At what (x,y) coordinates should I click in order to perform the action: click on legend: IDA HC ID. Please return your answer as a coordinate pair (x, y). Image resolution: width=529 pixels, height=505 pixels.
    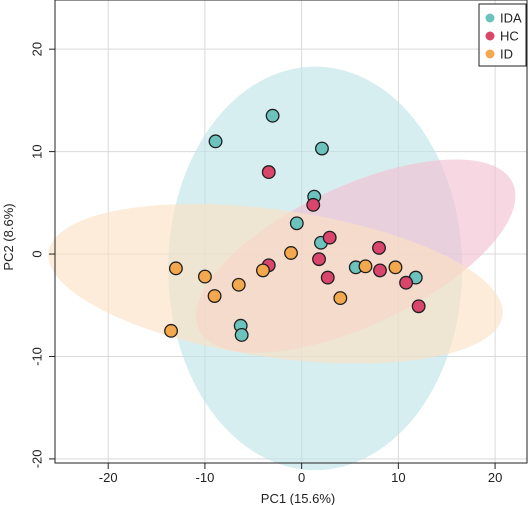
    Looking at the image, I should click on (502, 35).